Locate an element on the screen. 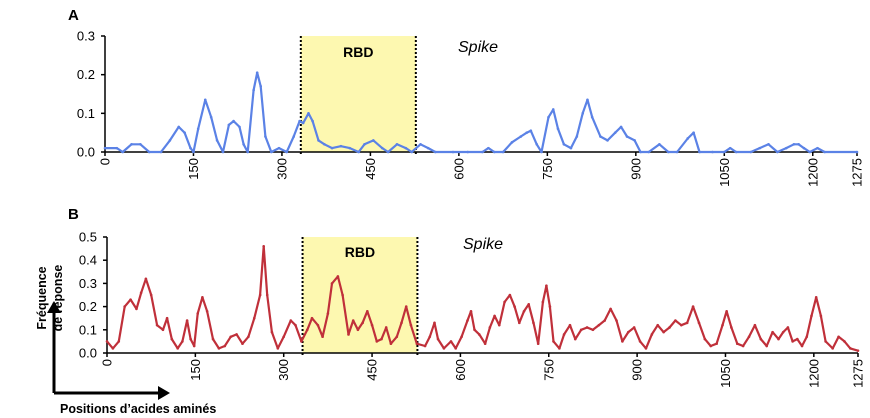 Image resolution: width=870 pixels, height=418 pixels. x-tick-label: 1200 is located at coordinates (813, 373).